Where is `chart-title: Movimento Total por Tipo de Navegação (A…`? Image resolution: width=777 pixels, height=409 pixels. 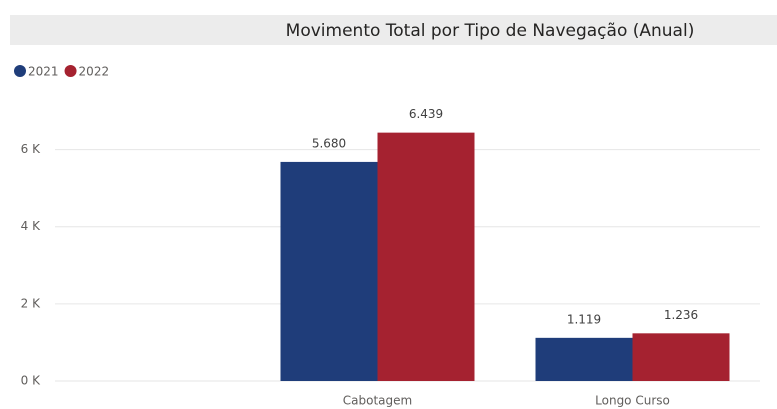 chart-title: Movimento Total por Tipo de Navegação (A… is located at coordinates (490, 31).